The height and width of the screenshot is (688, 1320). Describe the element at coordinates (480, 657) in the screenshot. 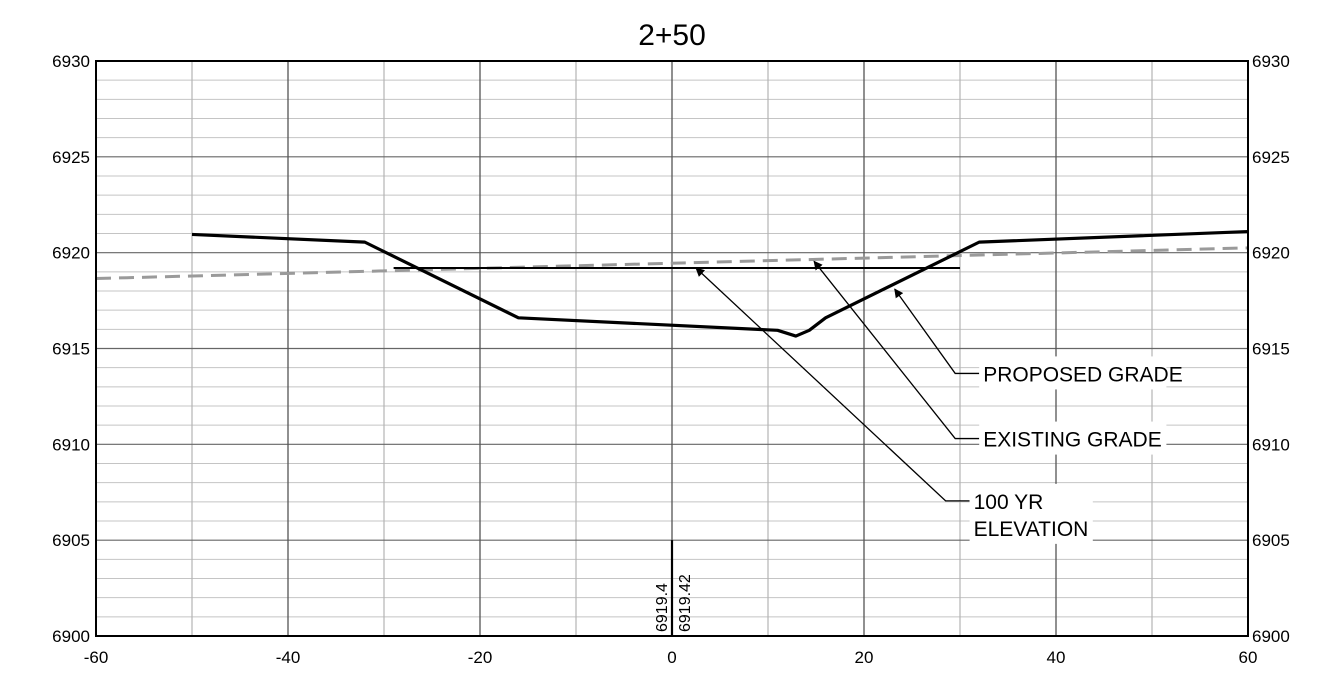

I see `x-tick-label: -20` at that location.